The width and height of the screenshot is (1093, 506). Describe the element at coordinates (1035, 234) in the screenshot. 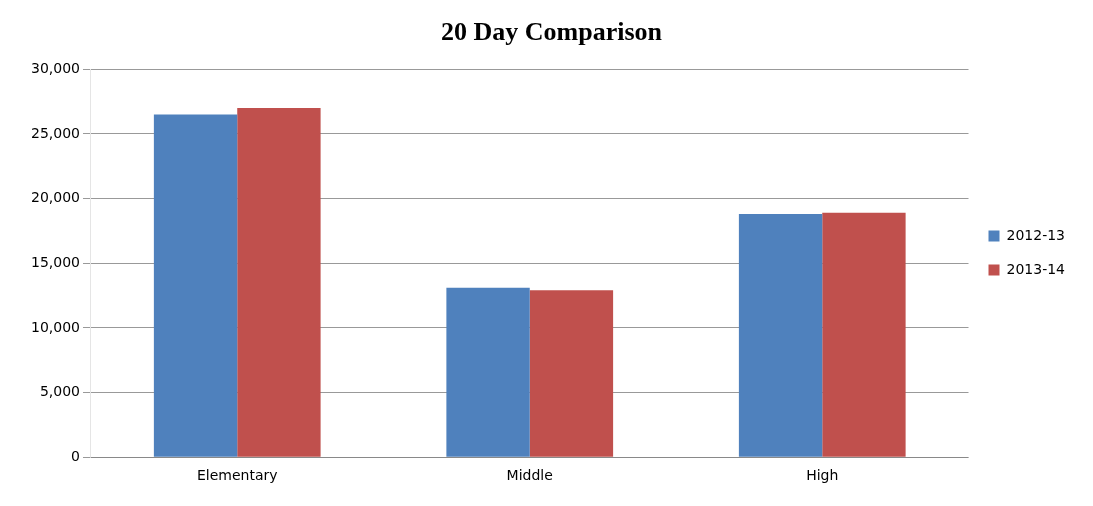

I see `legend-label: 2012-13` at that location.